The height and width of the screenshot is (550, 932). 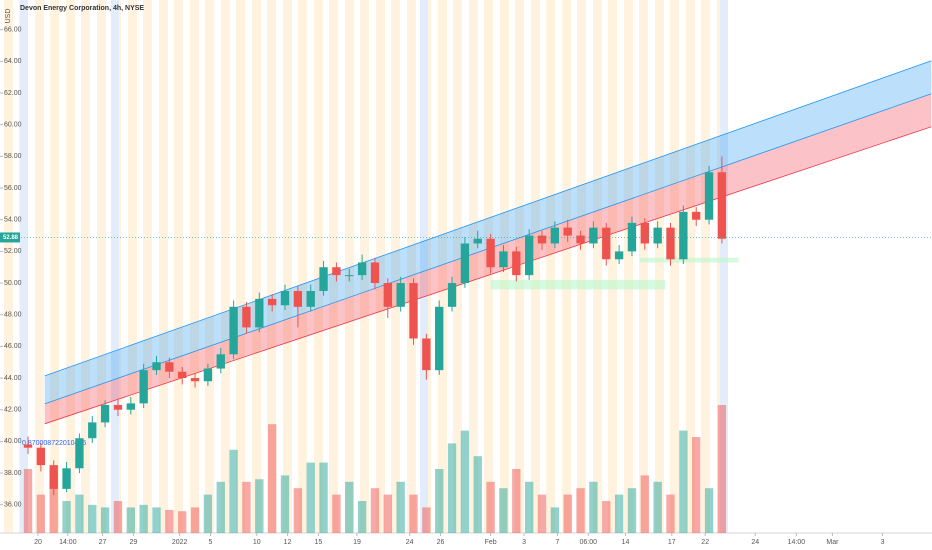 I want to click on y-tick-label: 36.00, so click(x=13, y=505).